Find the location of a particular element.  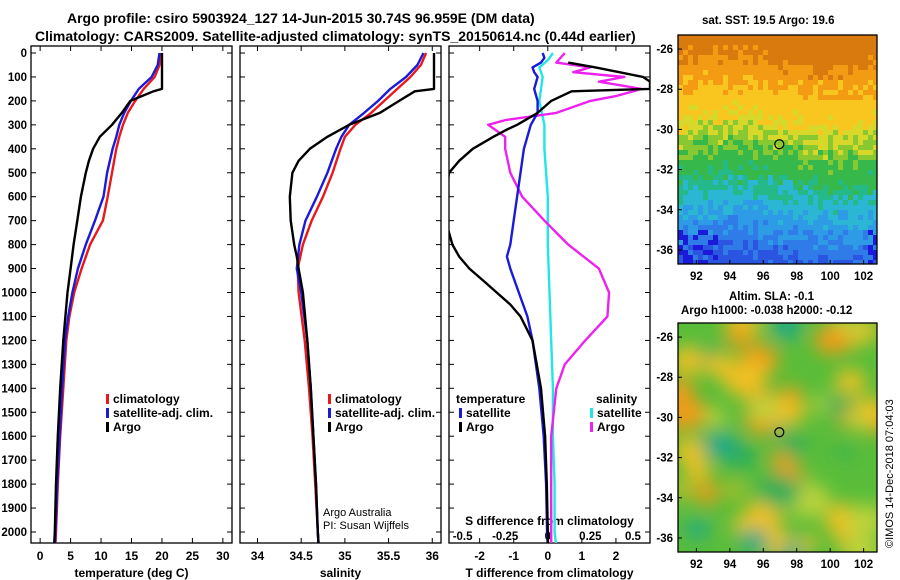

sst-lat-tick-label: -30 is located at coordinates (664, 130).